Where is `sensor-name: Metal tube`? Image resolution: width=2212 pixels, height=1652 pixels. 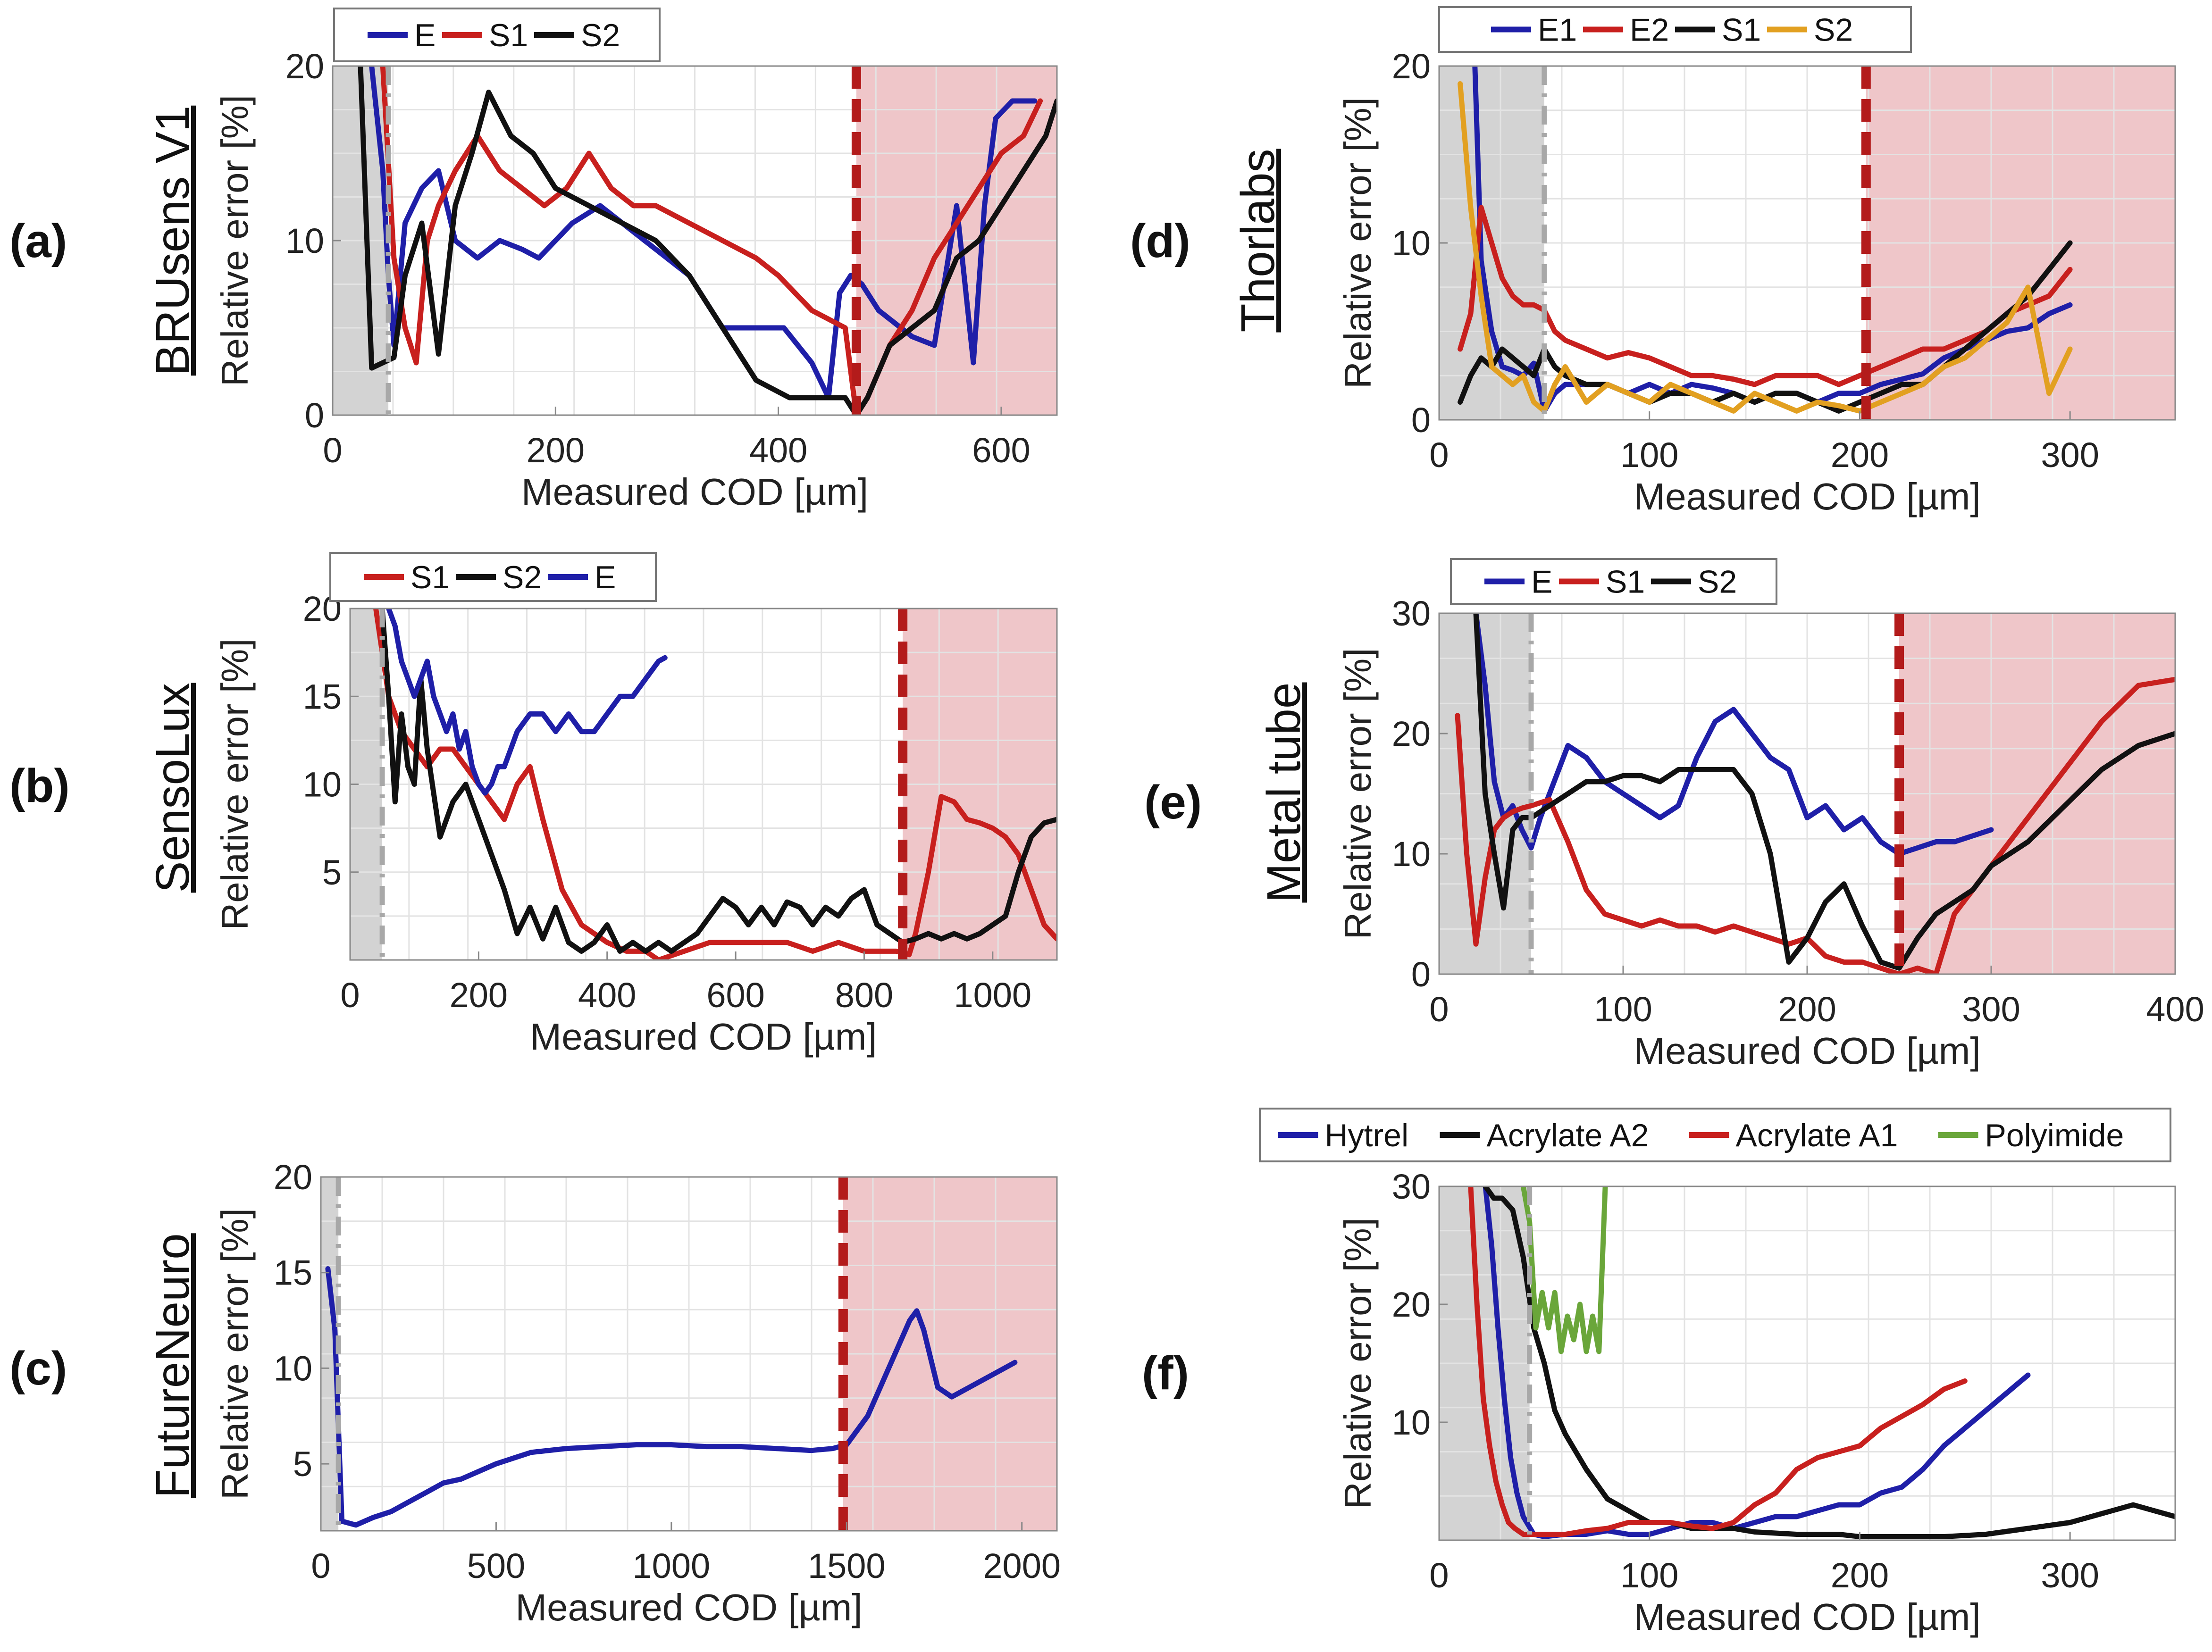 sensor-name: Metal tube is located at coordinates (1284, 793).